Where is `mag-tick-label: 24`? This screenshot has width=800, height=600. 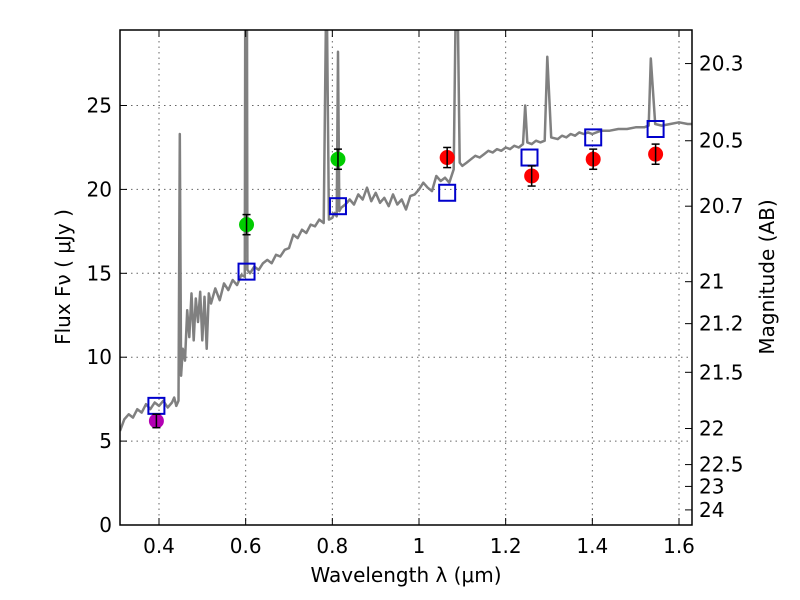 mag-tick-label: 24 is located at coordinates (711, 510).